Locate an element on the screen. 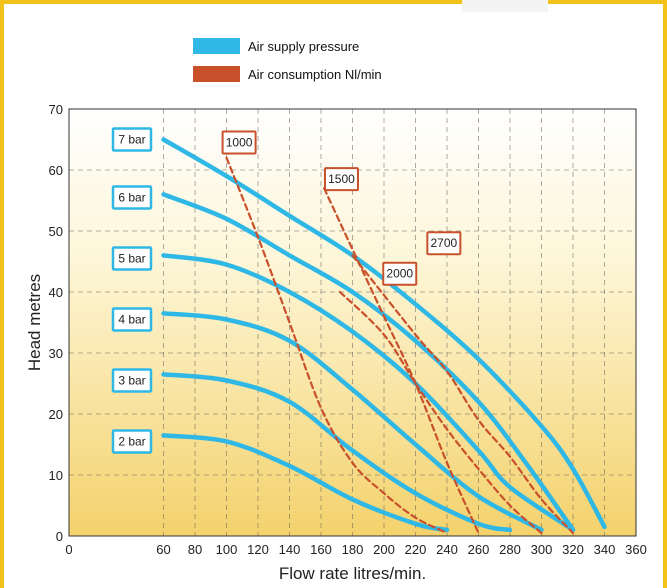  label-2000: 2000 is located at coordinates (400, 273).